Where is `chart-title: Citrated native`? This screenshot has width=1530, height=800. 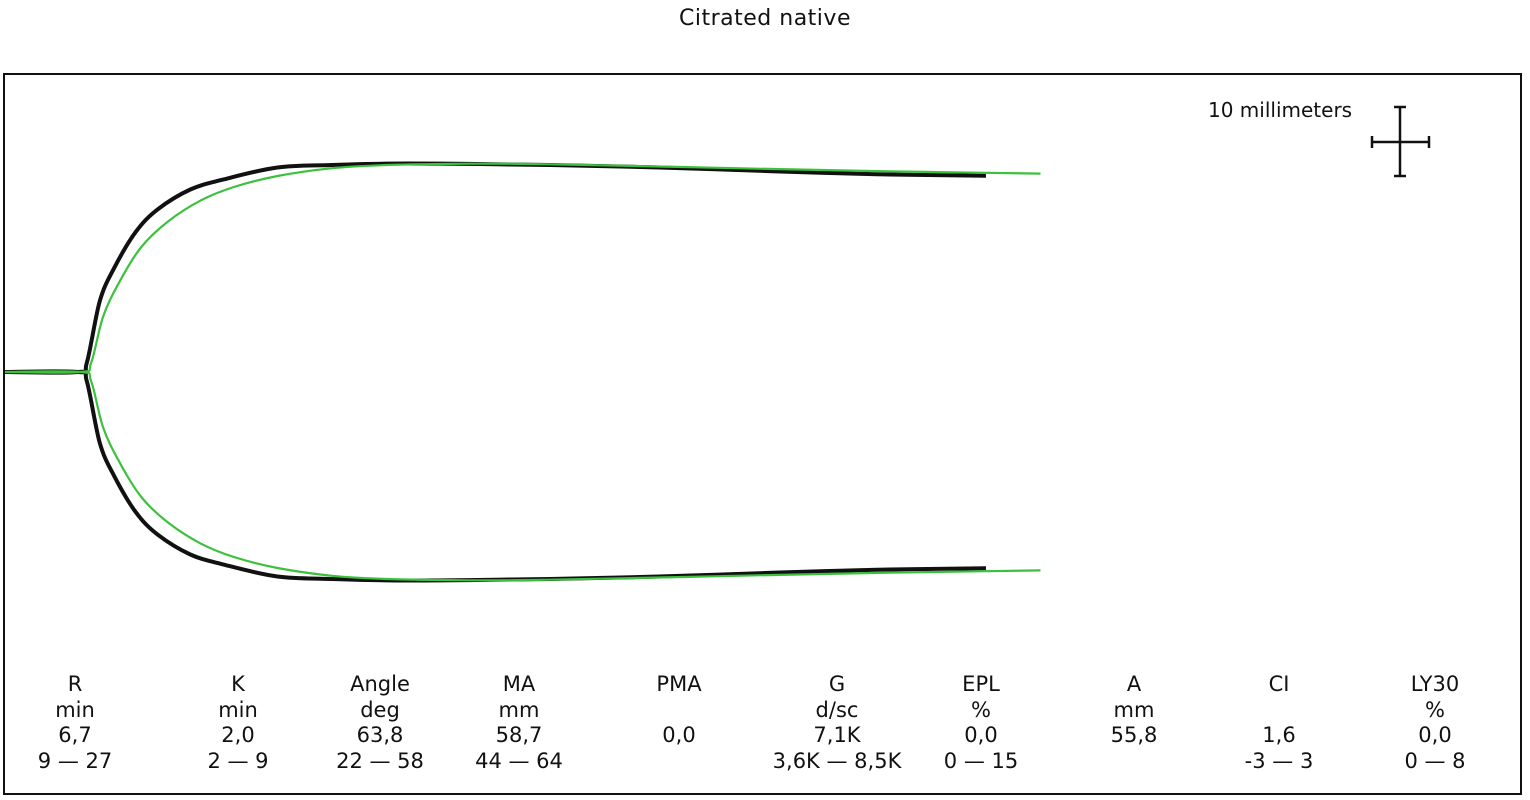
chart-title: Citrated native is located at coordinates (765, 18).